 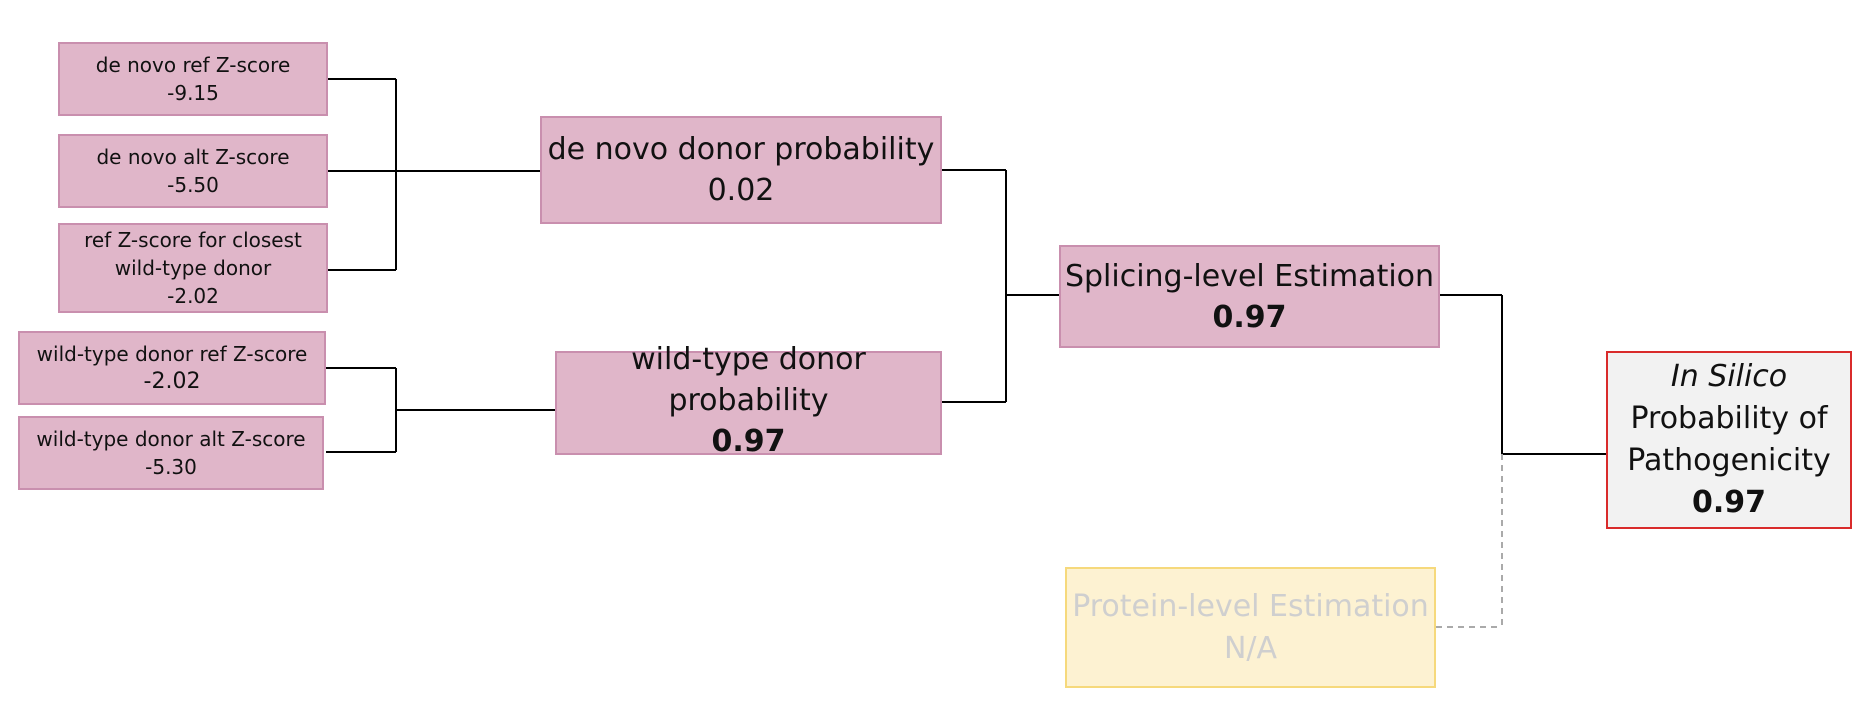 I want to click on splicing-level-estimation-value: 0.97, so click(x=1249, y=317).